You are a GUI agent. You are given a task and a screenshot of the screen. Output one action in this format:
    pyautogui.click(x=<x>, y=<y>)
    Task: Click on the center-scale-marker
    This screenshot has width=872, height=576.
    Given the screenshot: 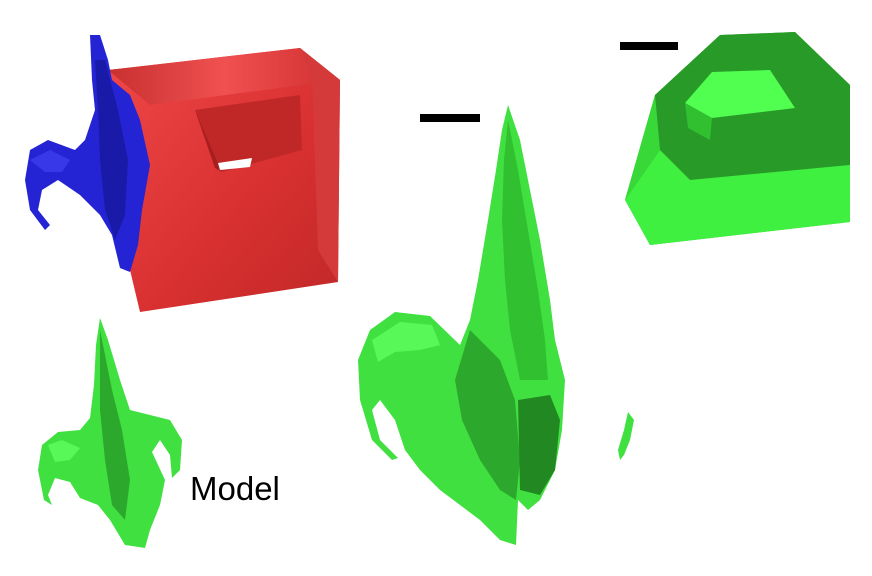 What is the action you would take?
    pyautogui.click(x=450, y=118)
    